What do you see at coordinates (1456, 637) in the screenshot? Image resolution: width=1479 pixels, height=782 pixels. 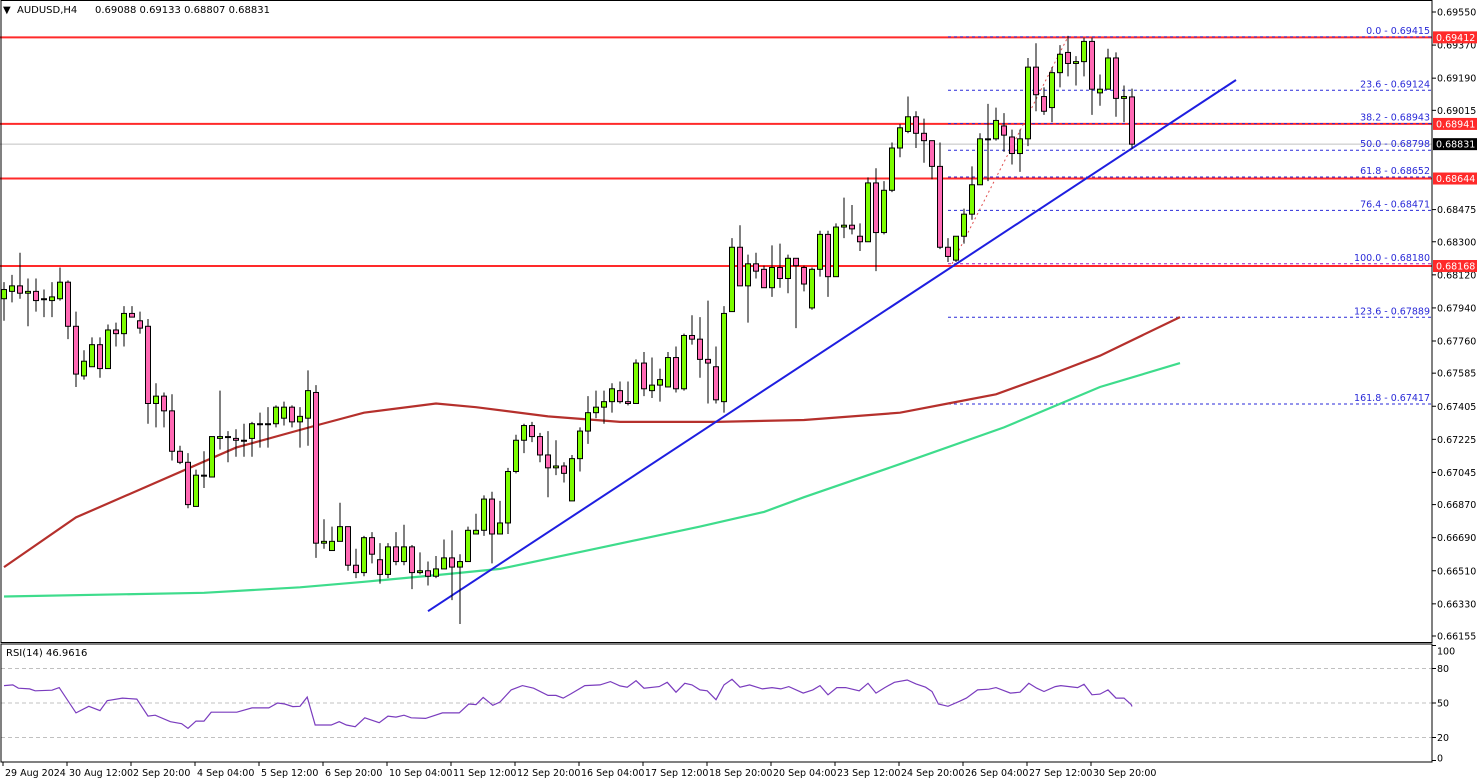 I see `price-tick-label: 0.66155` at bounding box center [1456, 637].